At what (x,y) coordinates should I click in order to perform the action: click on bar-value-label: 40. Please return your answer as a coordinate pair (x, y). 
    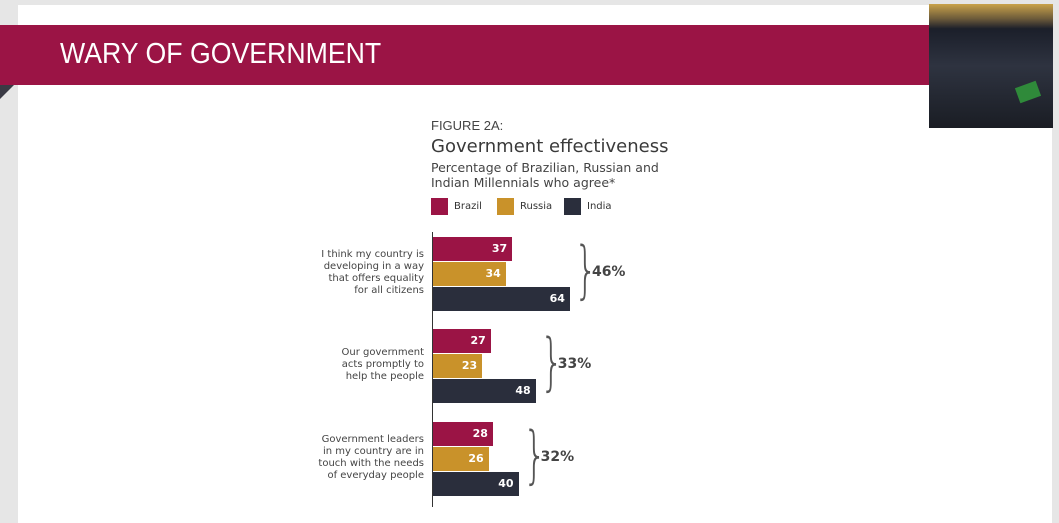
    Looking at the image, I should click on (506, 483).